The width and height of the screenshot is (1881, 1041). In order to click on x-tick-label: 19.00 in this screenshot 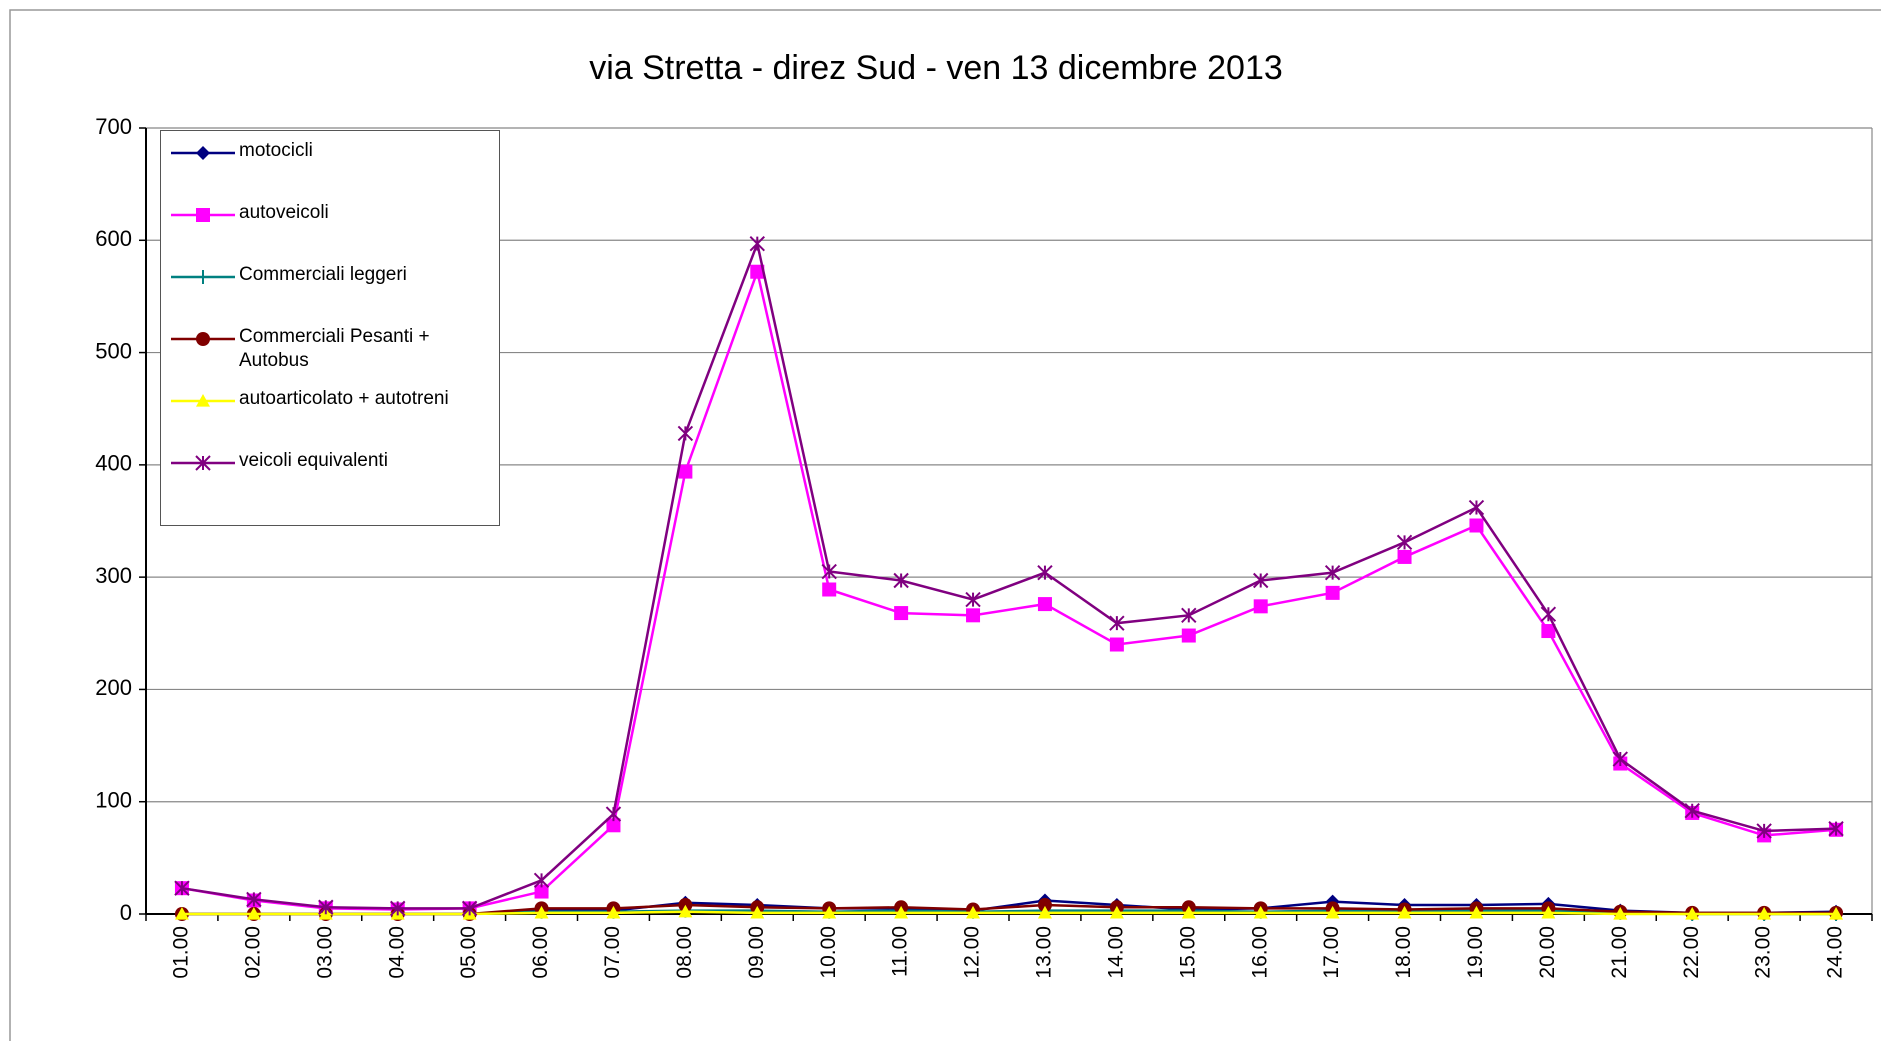, I will do `click(1475, 952)`.